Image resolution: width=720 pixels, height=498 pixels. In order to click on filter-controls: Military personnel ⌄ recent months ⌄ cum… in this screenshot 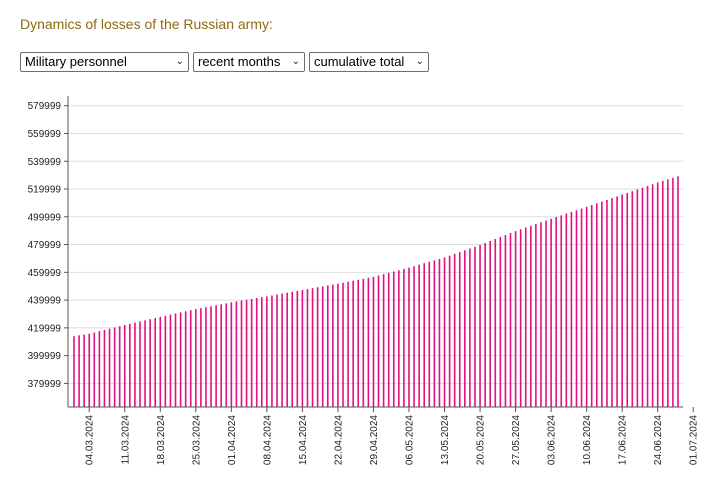, I will do `click(224, 62)`.